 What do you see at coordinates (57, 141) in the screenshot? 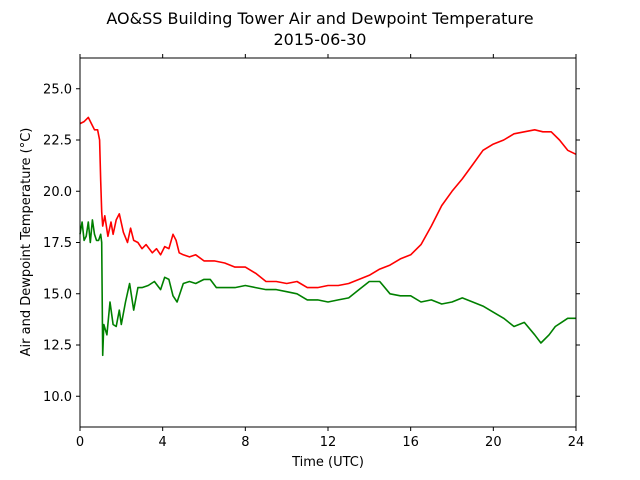
I see `y-tick-label: 22.5` at bounding box center [57, 141].